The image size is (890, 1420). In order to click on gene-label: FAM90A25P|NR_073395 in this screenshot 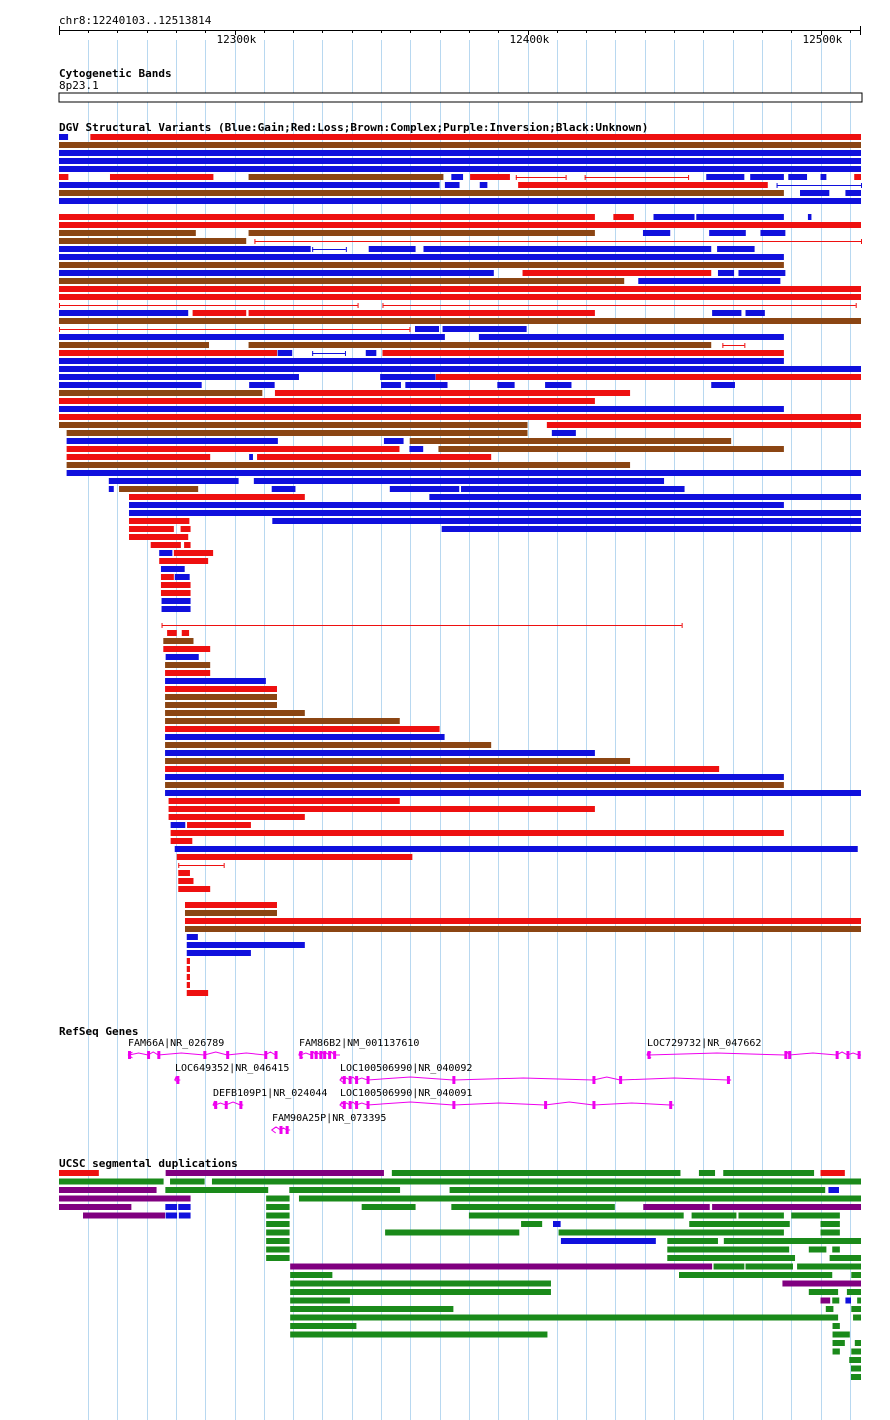, I will do `click(329, 1118)`.